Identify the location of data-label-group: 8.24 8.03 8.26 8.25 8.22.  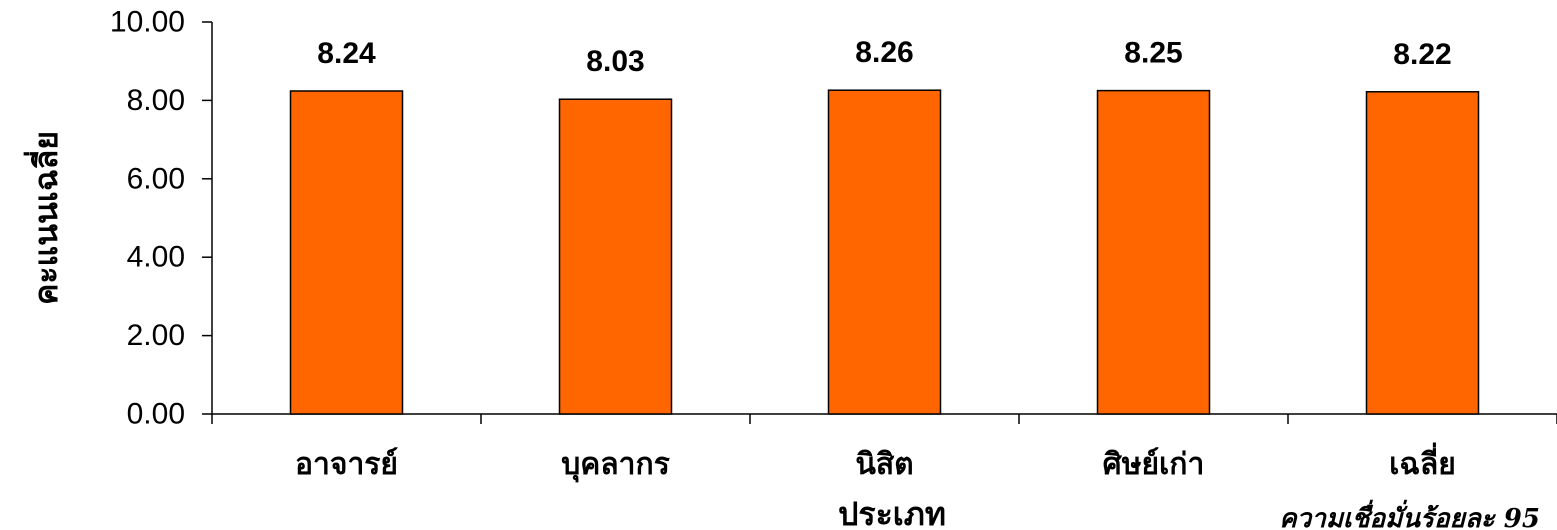
(884, 57).